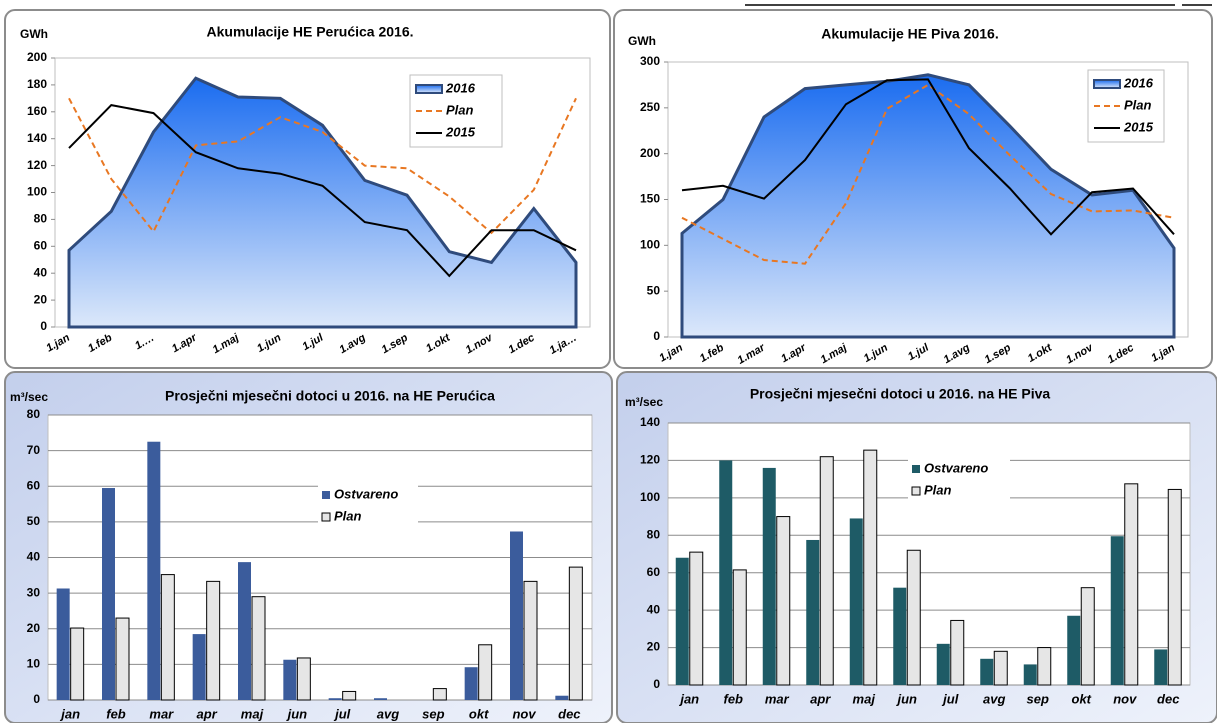  Describe the element at coordinates (460, 87) in the screenshot. I see `legend-label: 2016` at that location.